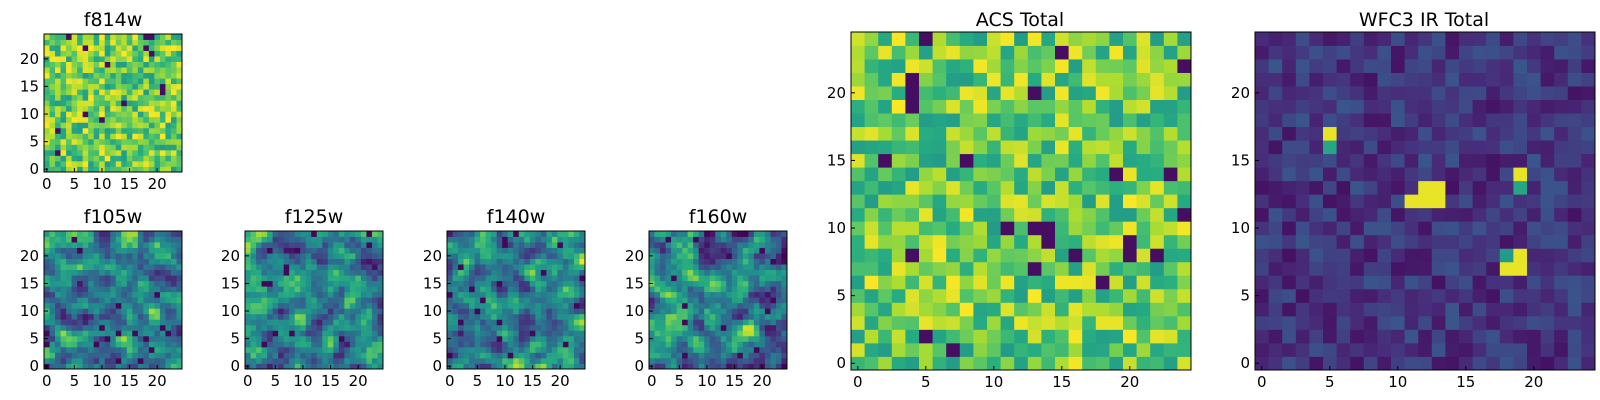 Image resolution: width=1600 pixels, height=400 pixels. Describe the element at coordinates (29, 311) in the screenshot. I see `y-tick-label: 10` at that location.